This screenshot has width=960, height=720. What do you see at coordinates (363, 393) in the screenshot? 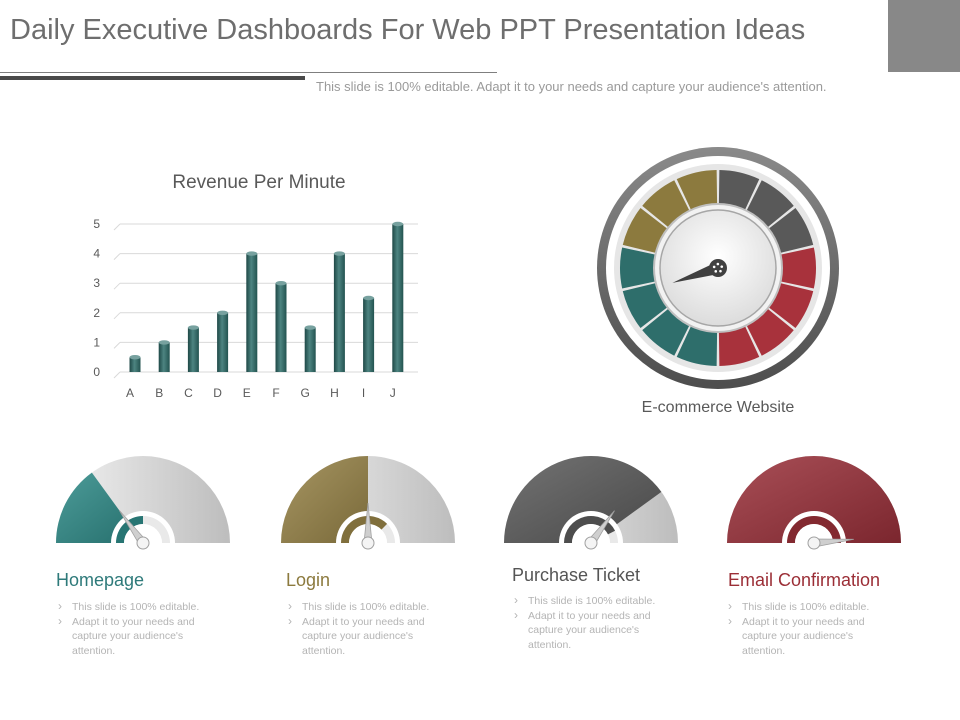
I see `x-tick-label: I` at bounding box center [363, 393].